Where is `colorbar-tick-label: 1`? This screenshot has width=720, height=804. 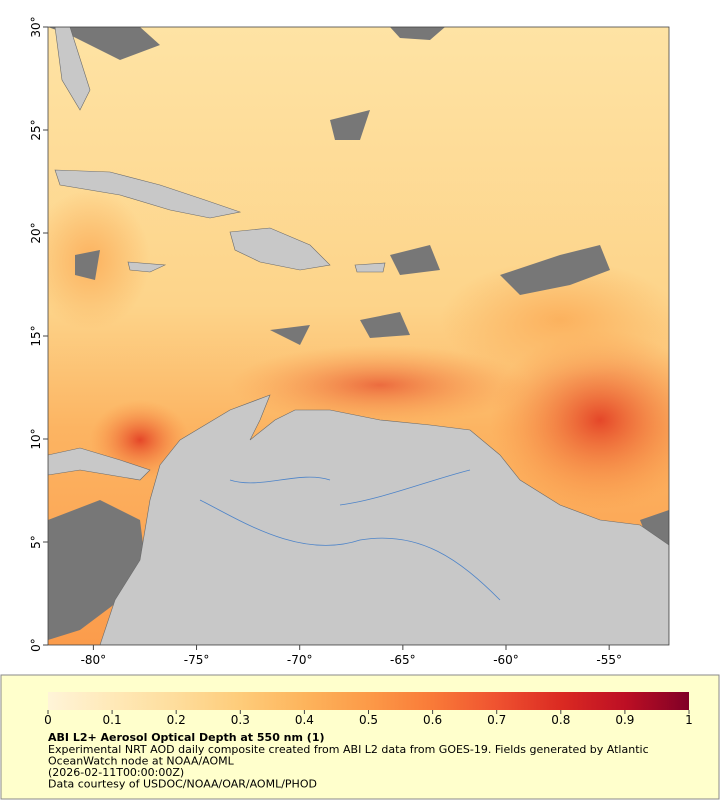
colorbar-tick-label: 1 is located at coordinates (689, 720).